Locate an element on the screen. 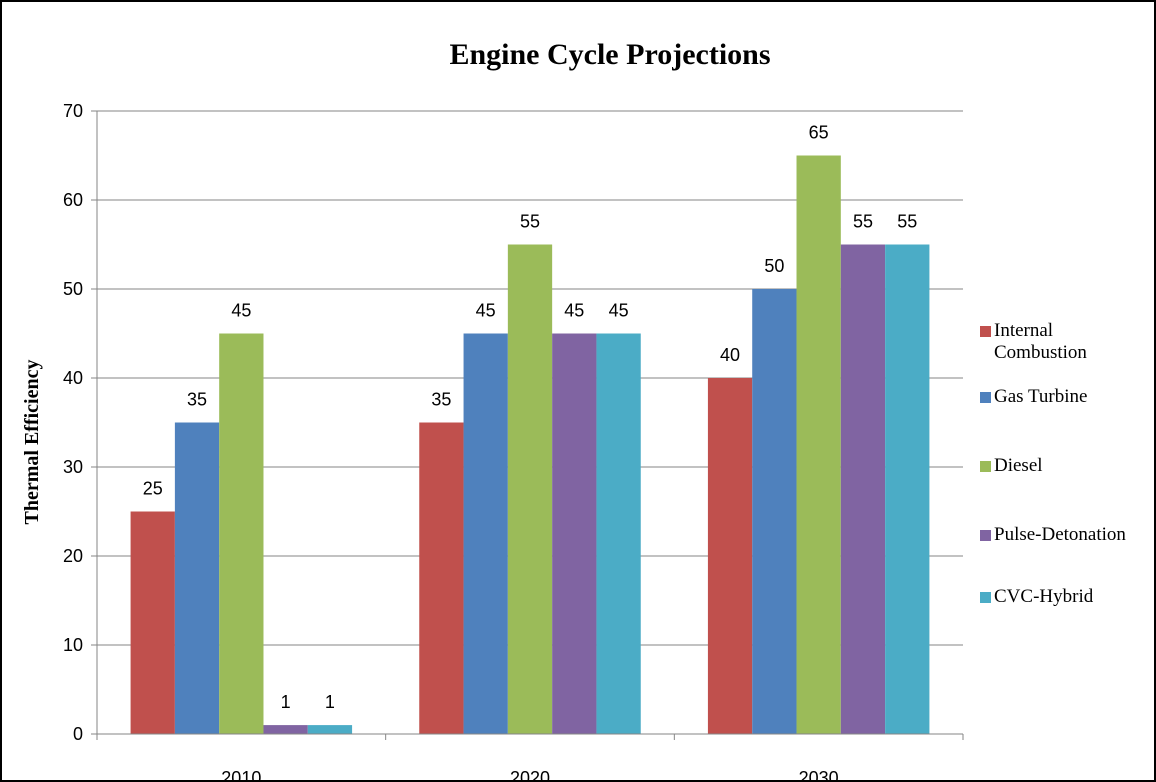  data-label: 25 is located at coordinates (153, 489).